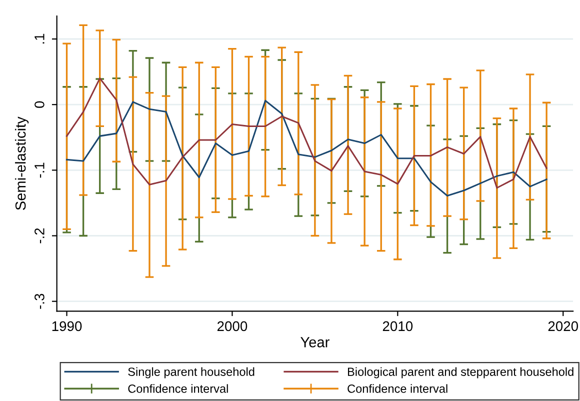  What do you see at coordinates (39, 301) in the screenshot?
I see `y-tick-label: -.3` at bounding box center [39, 301].